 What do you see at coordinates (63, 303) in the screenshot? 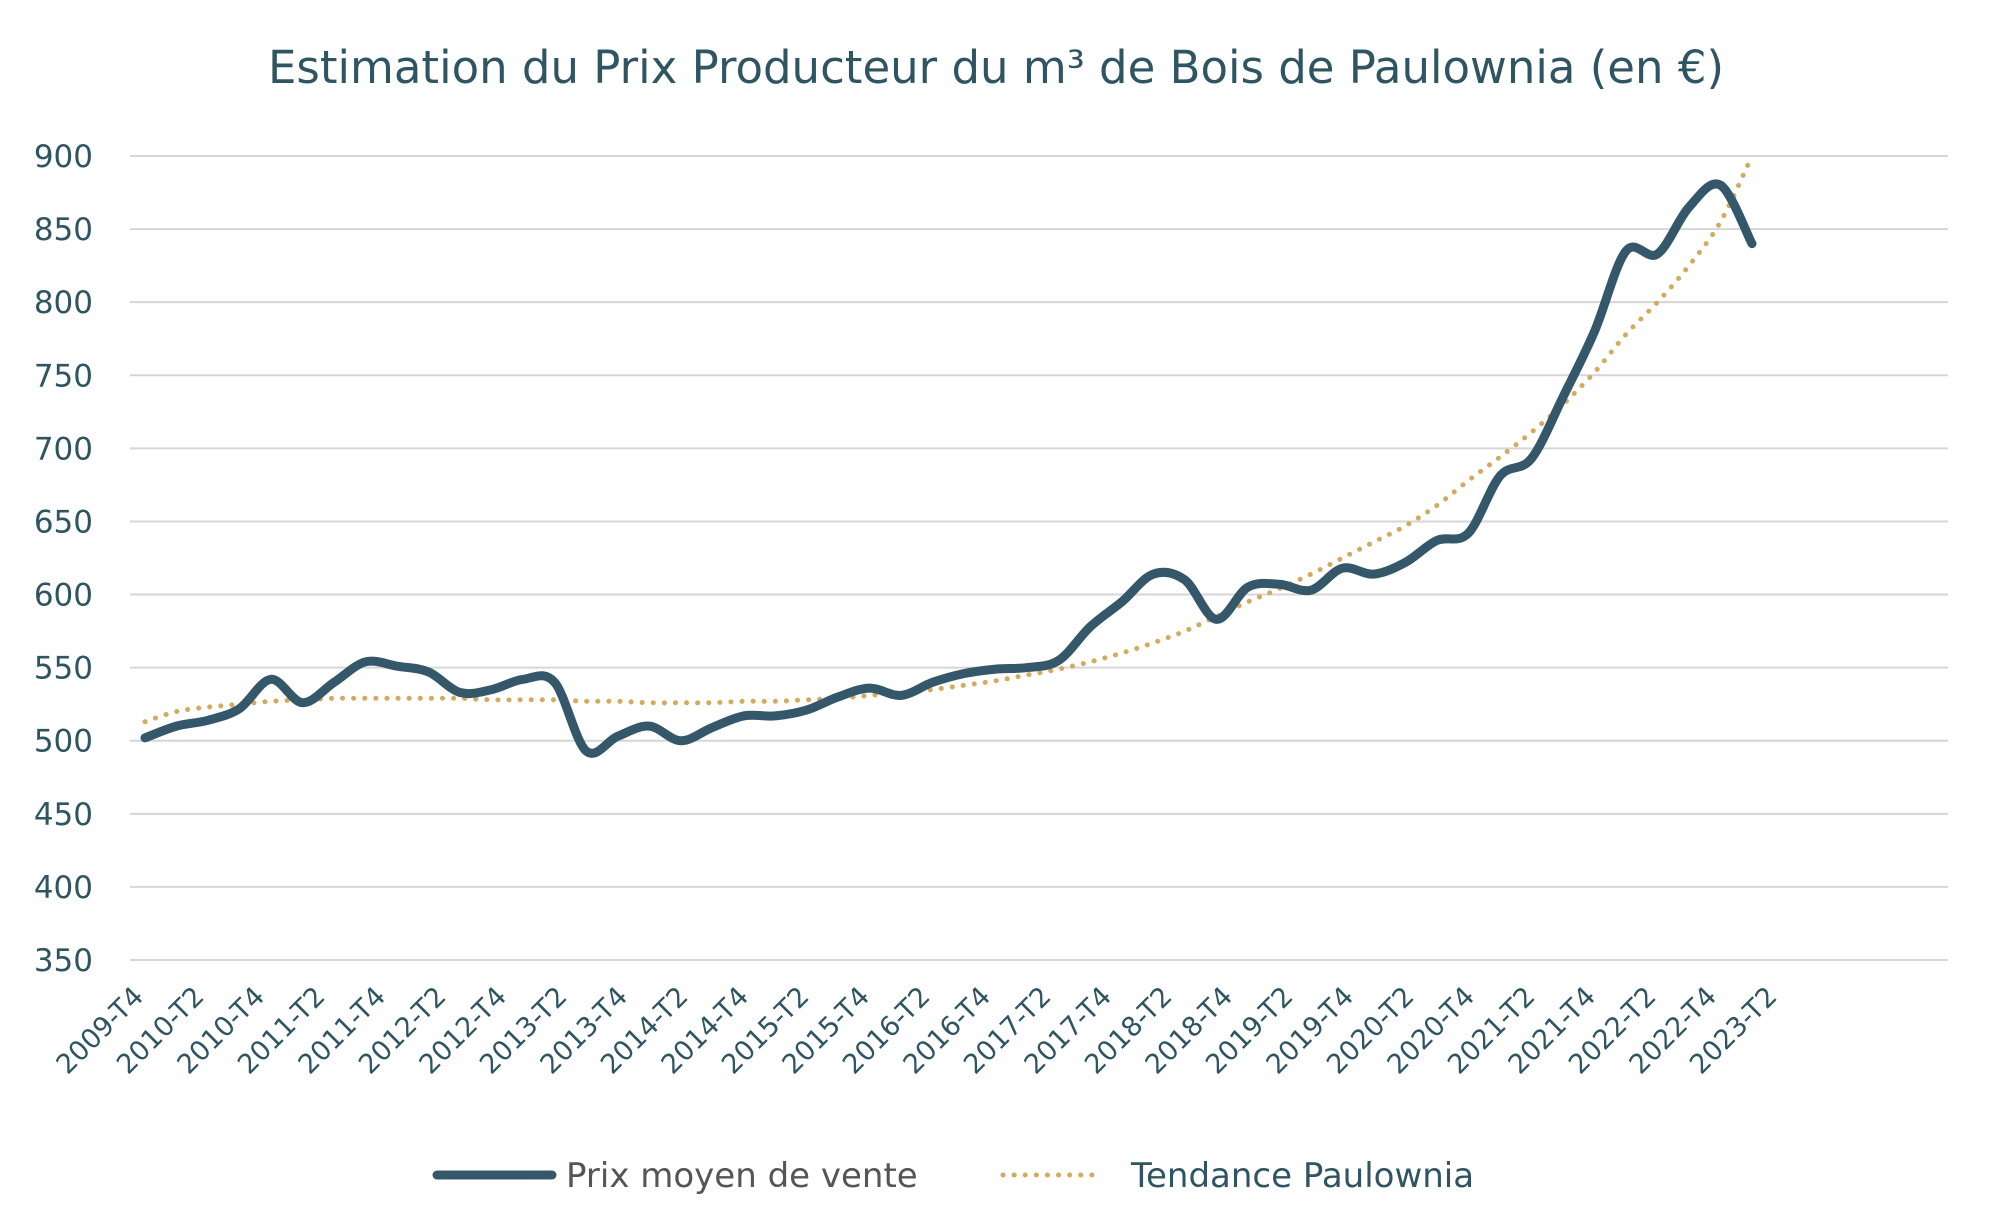
I see `y-tick-label: 800` at bounding box center [63, 303].